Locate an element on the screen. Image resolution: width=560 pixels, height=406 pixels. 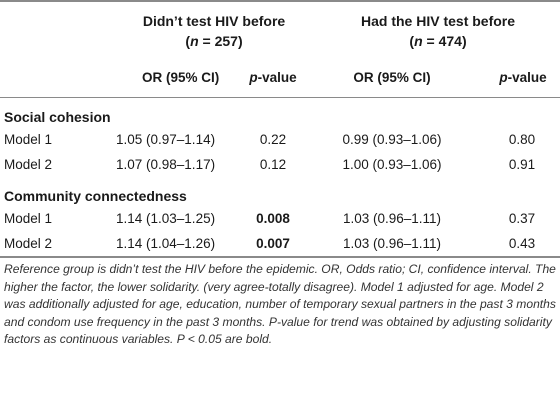
group-header-not-tested: Didn’t test HIV before is located at coordinates (214, 21).